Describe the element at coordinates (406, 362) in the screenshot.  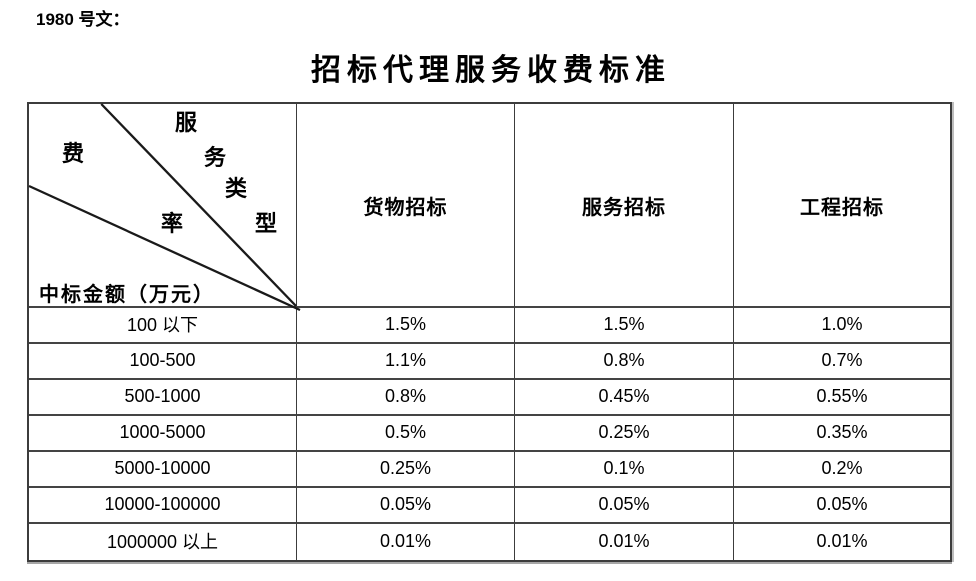
I see `fee-value-cell: 1.1%` at that location.